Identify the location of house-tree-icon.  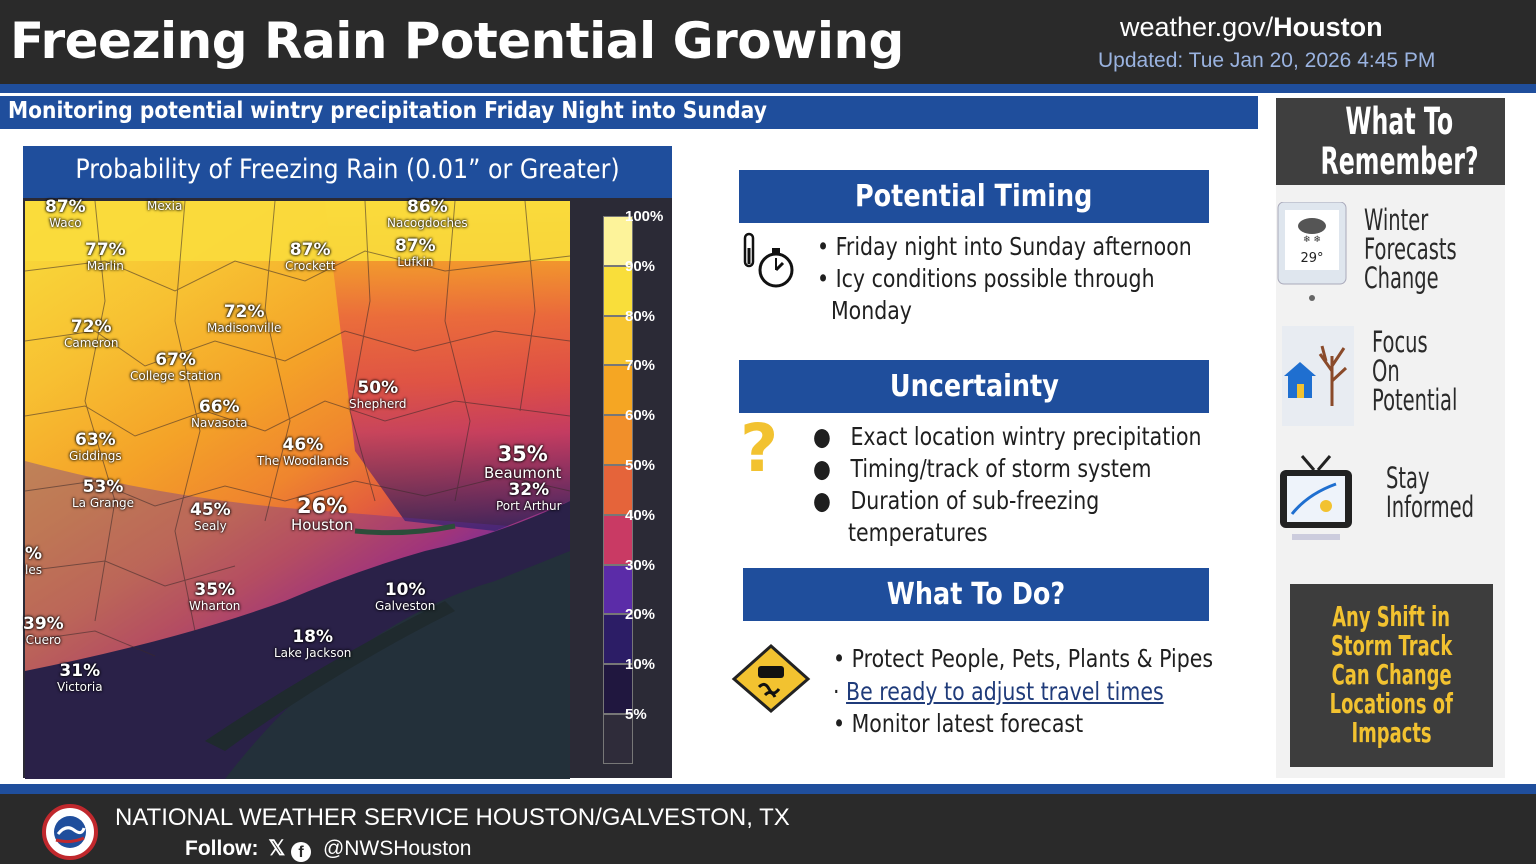
(1318, 376).